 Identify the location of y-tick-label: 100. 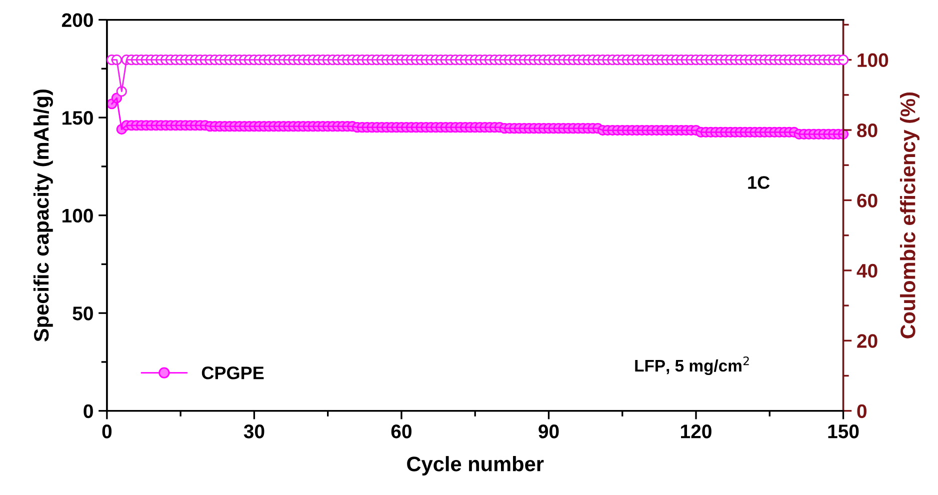
(77, 215).